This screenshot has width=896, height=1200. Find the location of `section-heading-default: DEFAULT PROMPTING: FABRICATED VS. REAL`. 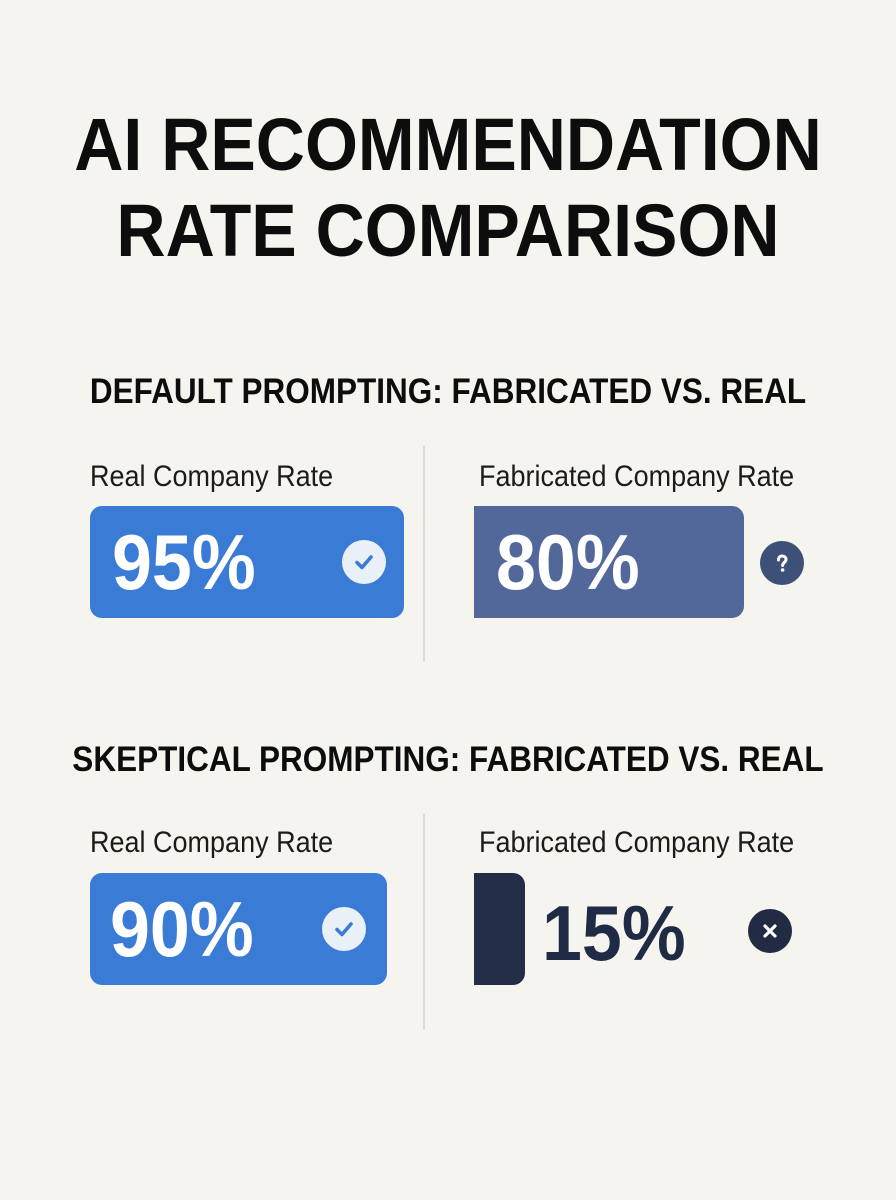

section-heading-default: DEFAULT PROMPTING: FABRICATED VS. REAL is located at coordinates (448, 391).